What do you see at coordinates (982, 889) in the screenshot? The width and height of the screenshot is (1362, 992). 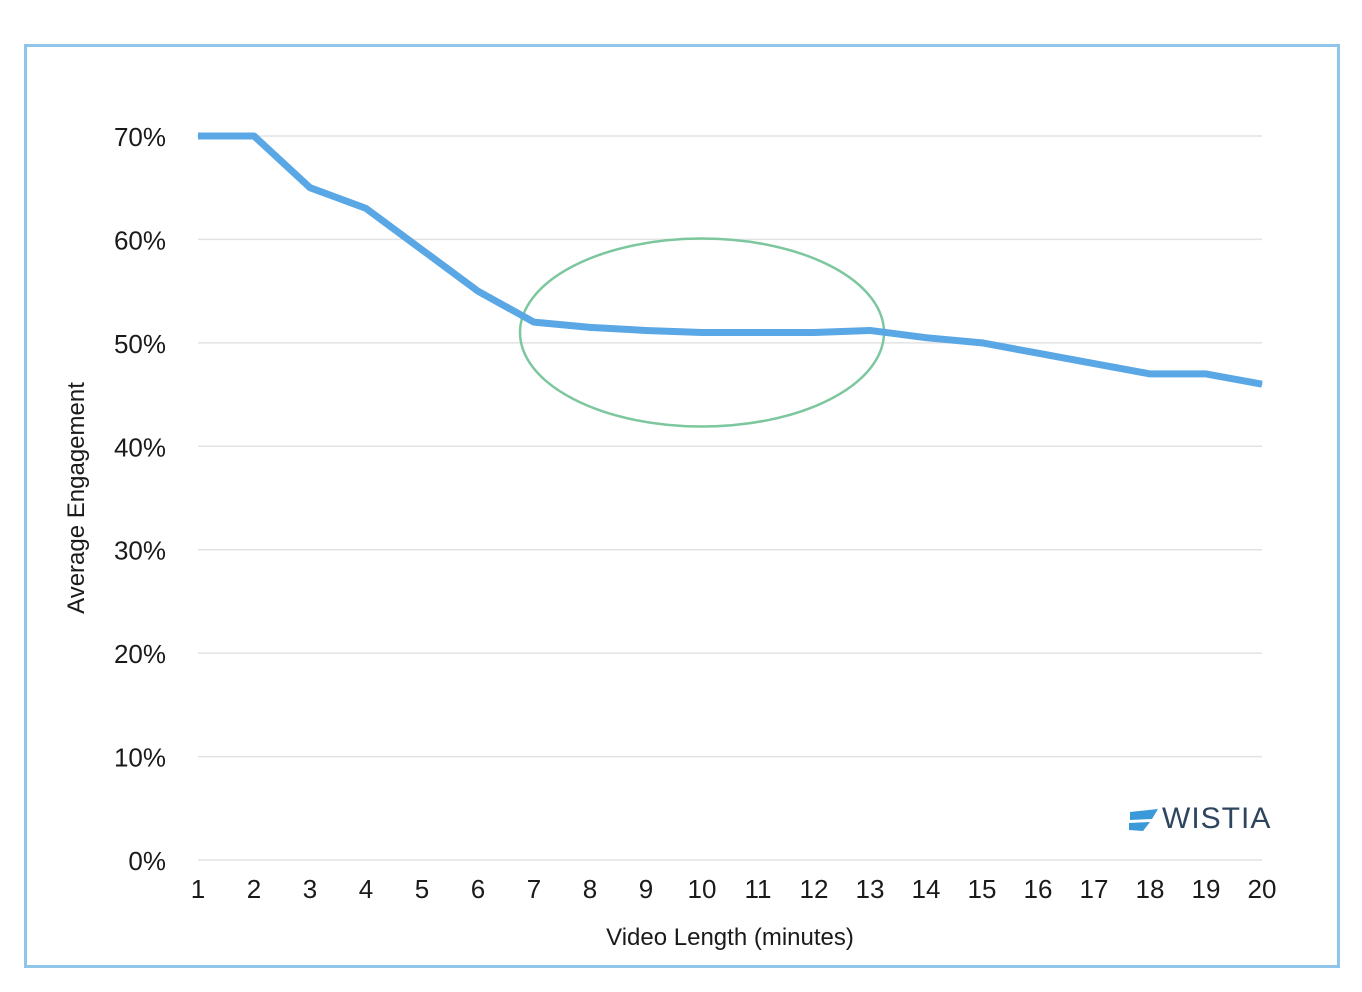 I see `x-tick-label: 15` at bounding box center [982, 889].